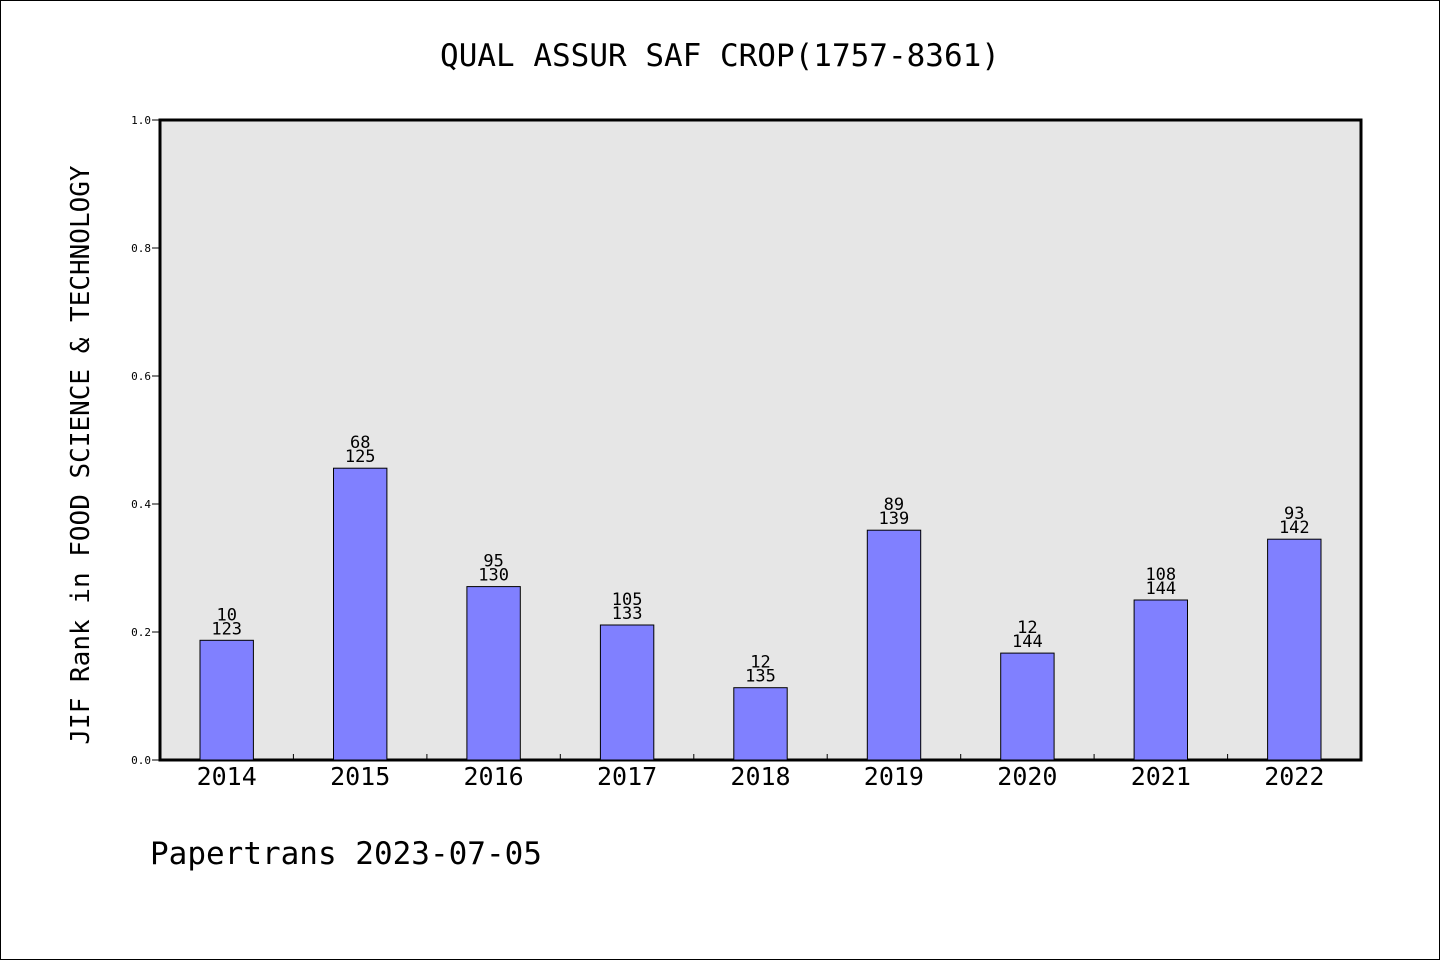 This screenshot has width=1440, height=960. What do you see at coordinates (360, 457) in the screenshot?
I see `total-label-2015: 125` at bounding box center [360, 457].